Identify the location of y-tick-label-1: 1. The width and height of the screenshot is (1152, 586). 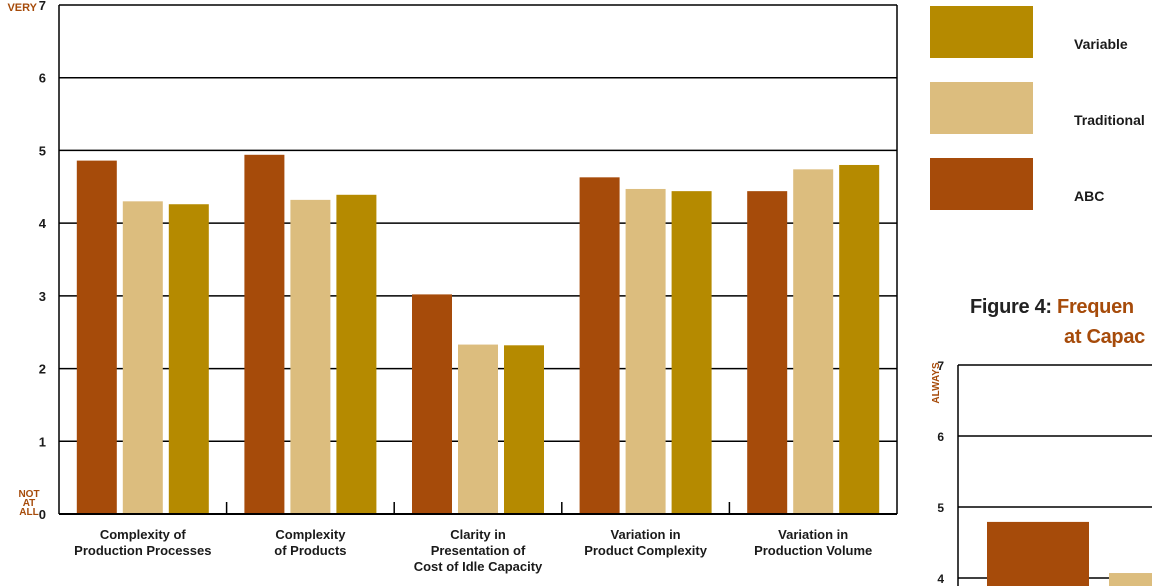
(42, 441).